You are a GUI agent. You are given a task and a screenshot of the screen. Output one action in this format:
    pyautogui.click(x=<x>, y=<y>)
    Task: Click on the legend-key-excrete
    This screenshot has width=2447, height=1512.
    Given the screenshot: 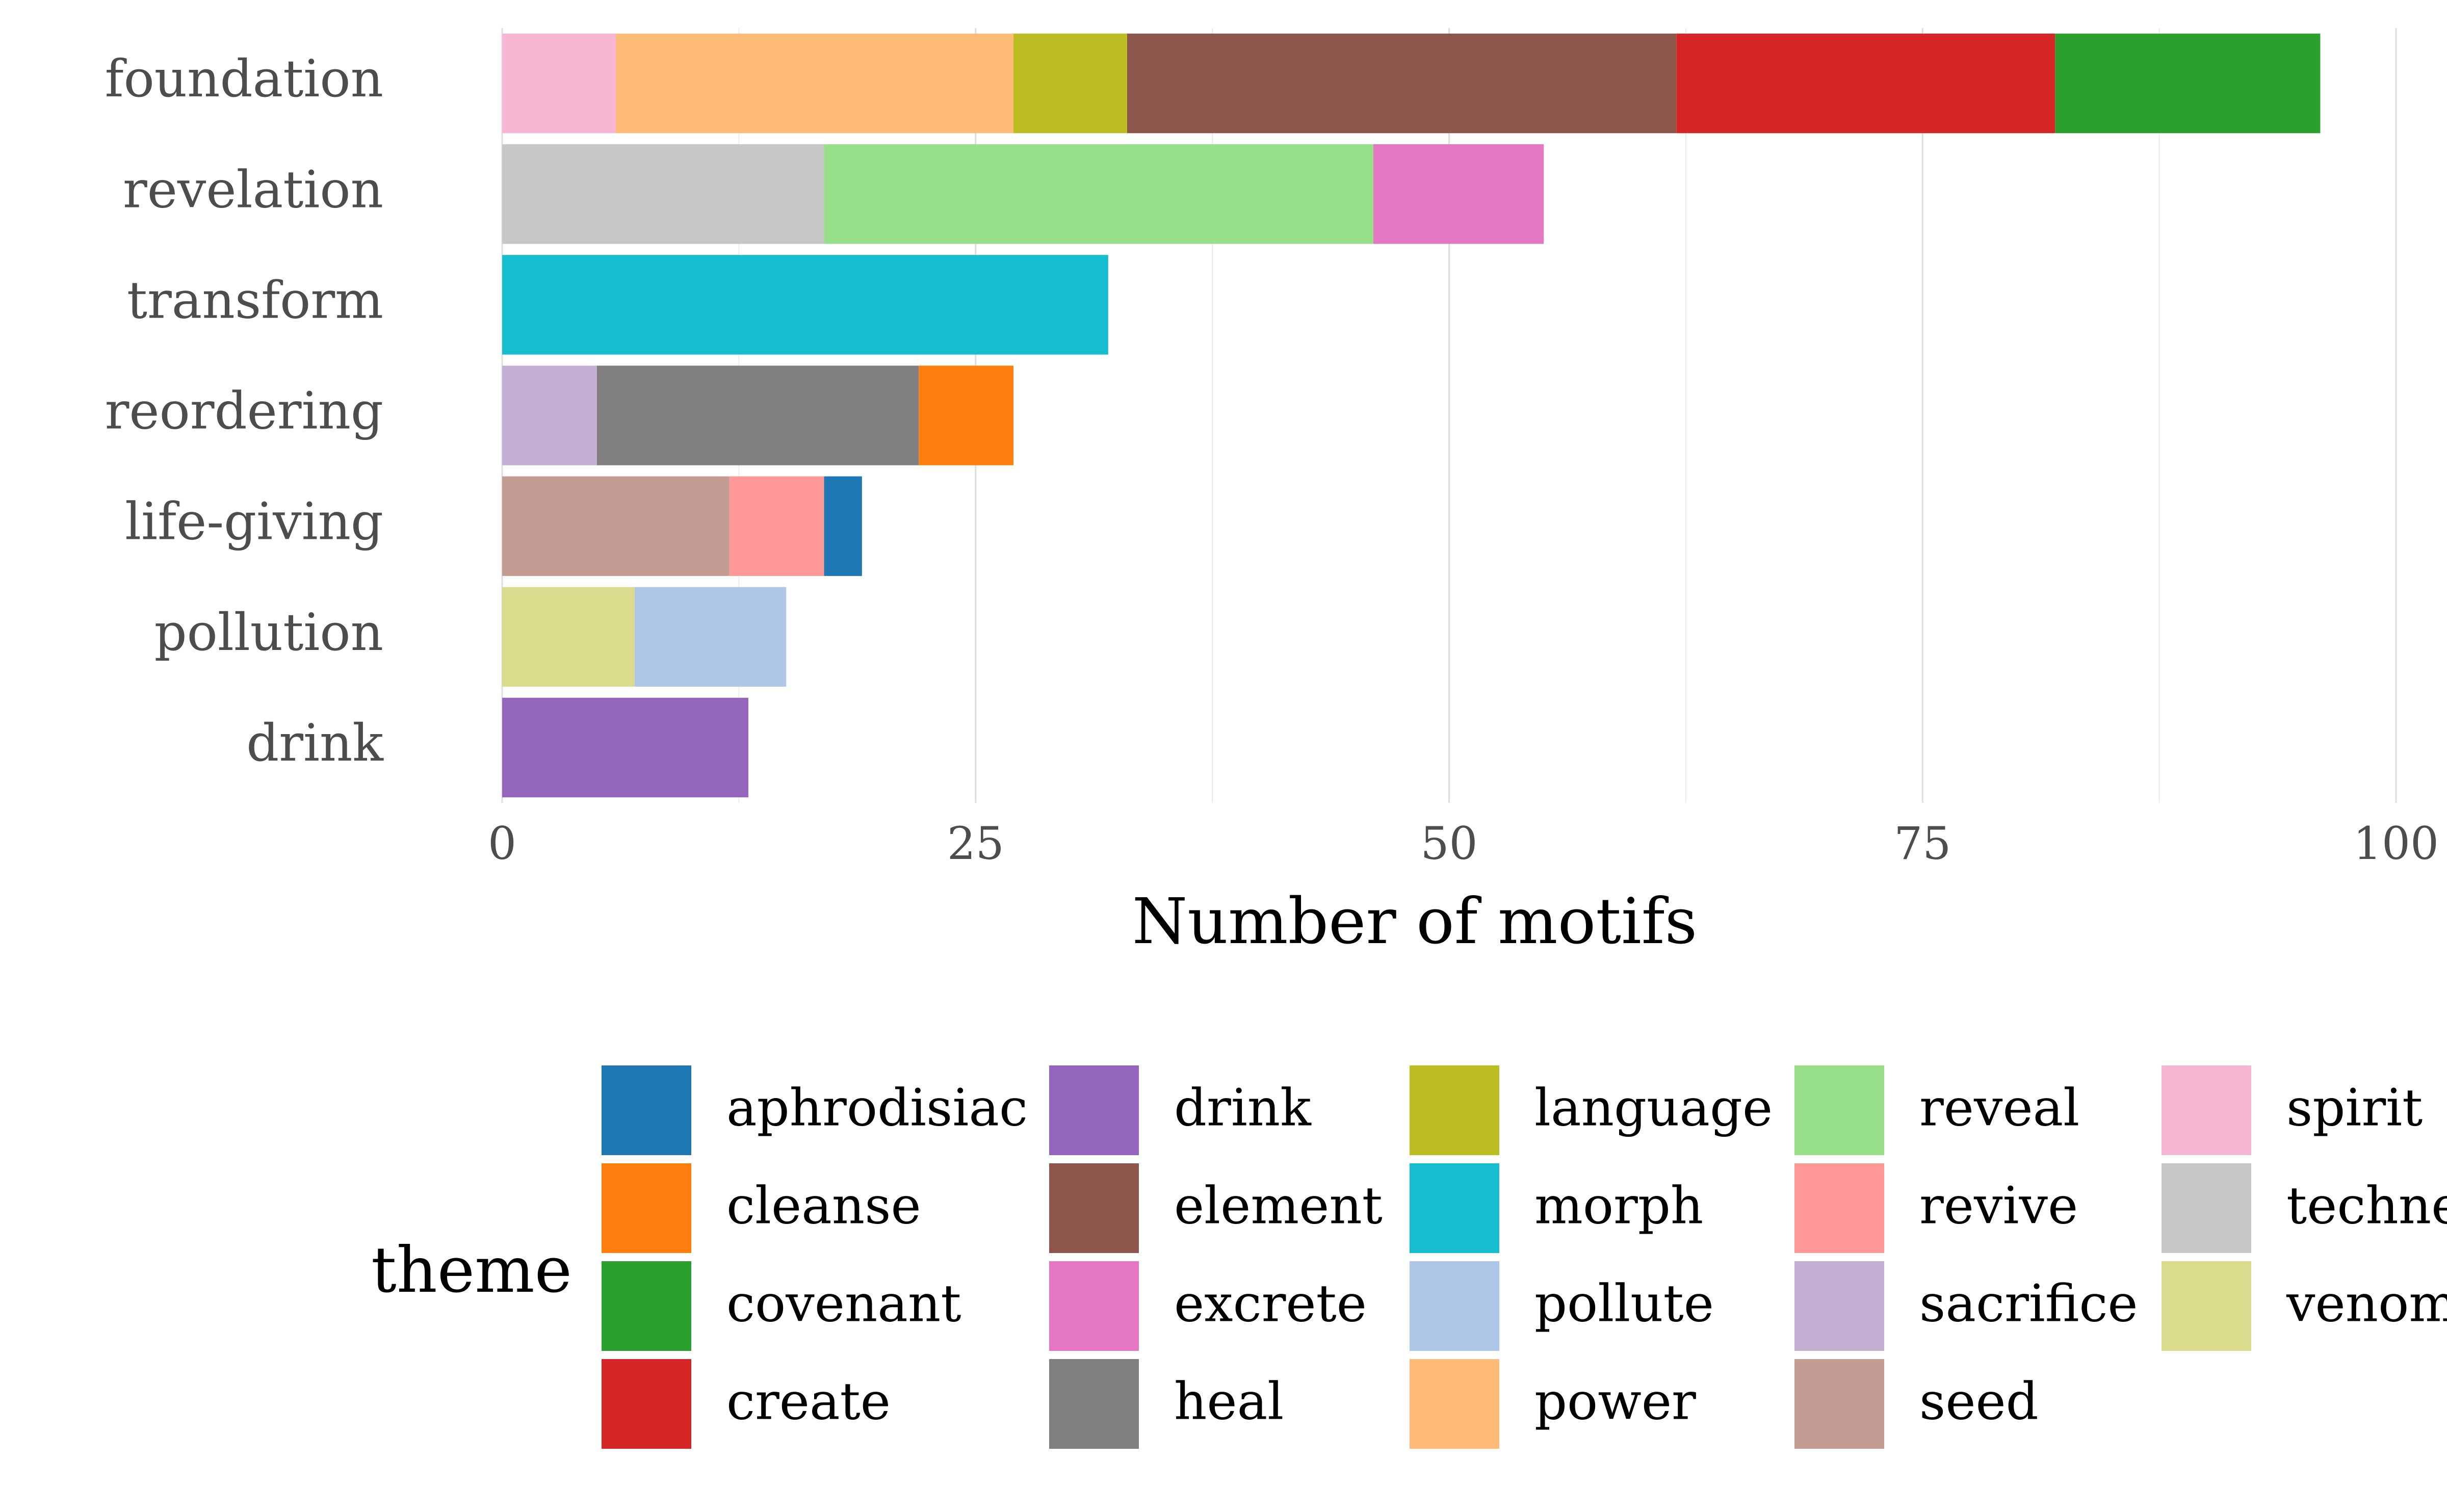 What is the action you would take?
    pyautogui.click(x=1094, y=1306)
    